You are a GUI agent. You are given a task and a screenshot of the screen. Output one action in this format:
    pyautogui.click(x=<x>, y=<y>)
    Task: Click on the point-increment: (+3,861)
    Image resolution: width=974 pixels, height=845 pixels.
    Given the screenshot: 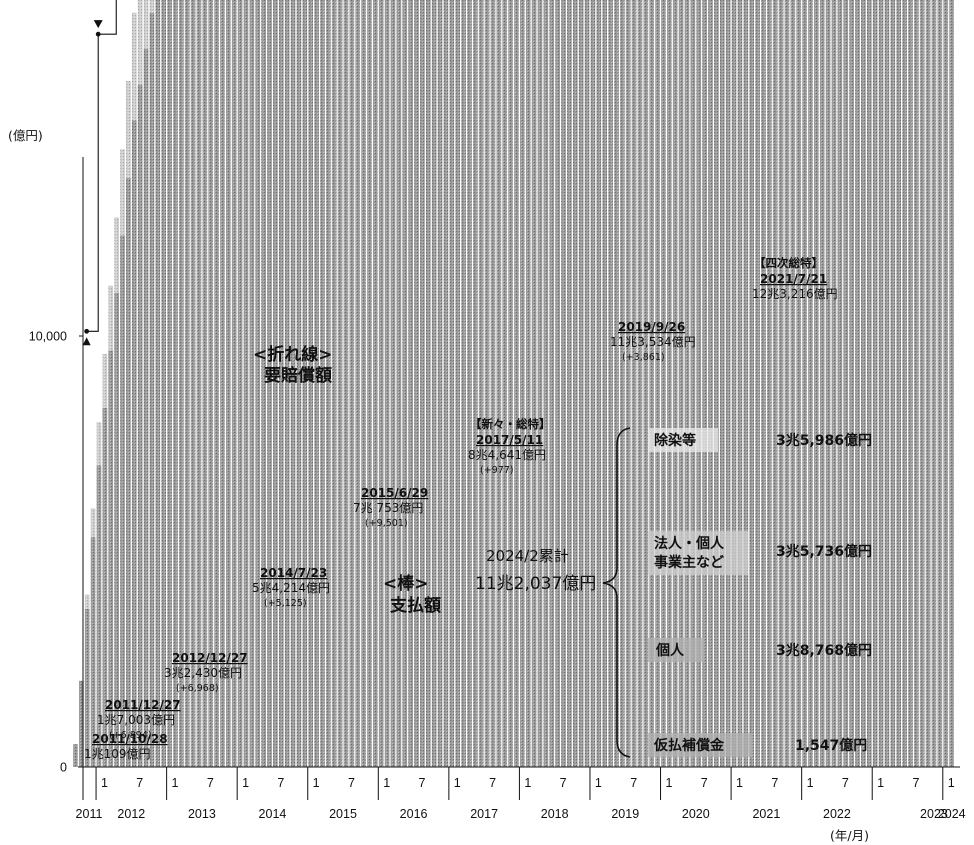 What is the action you would take?
    pyautogui.click(x=643, y=357)
    